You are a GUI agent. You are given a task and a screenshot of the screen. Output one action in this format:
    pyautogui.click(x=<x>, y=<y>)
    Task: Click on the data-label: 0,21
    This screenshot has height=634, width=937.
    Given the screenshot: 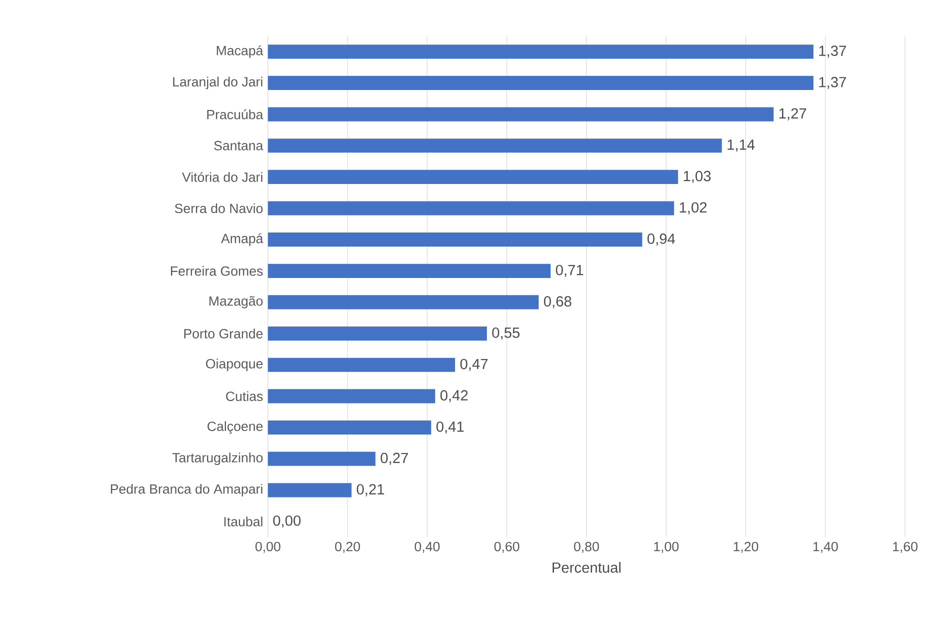 What is the action you would take?
    pyautogui.click(x=370, y=490)
    